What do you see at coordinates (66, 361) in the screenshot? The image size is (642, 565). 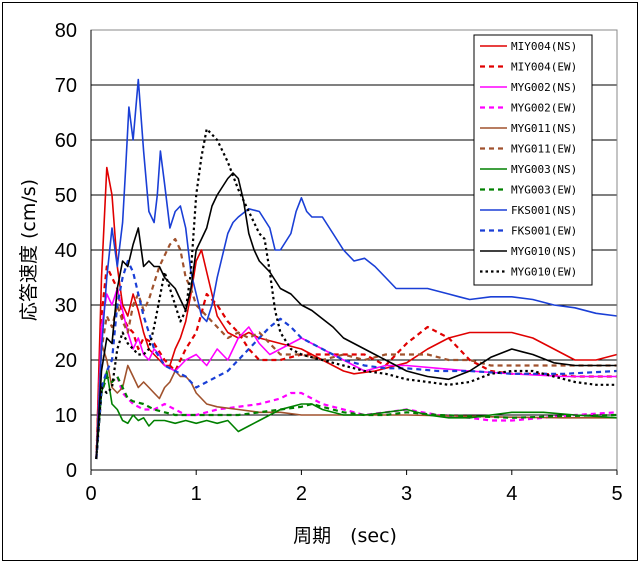 I see `y-tick-label: 20` at bounding box center [66, 361].